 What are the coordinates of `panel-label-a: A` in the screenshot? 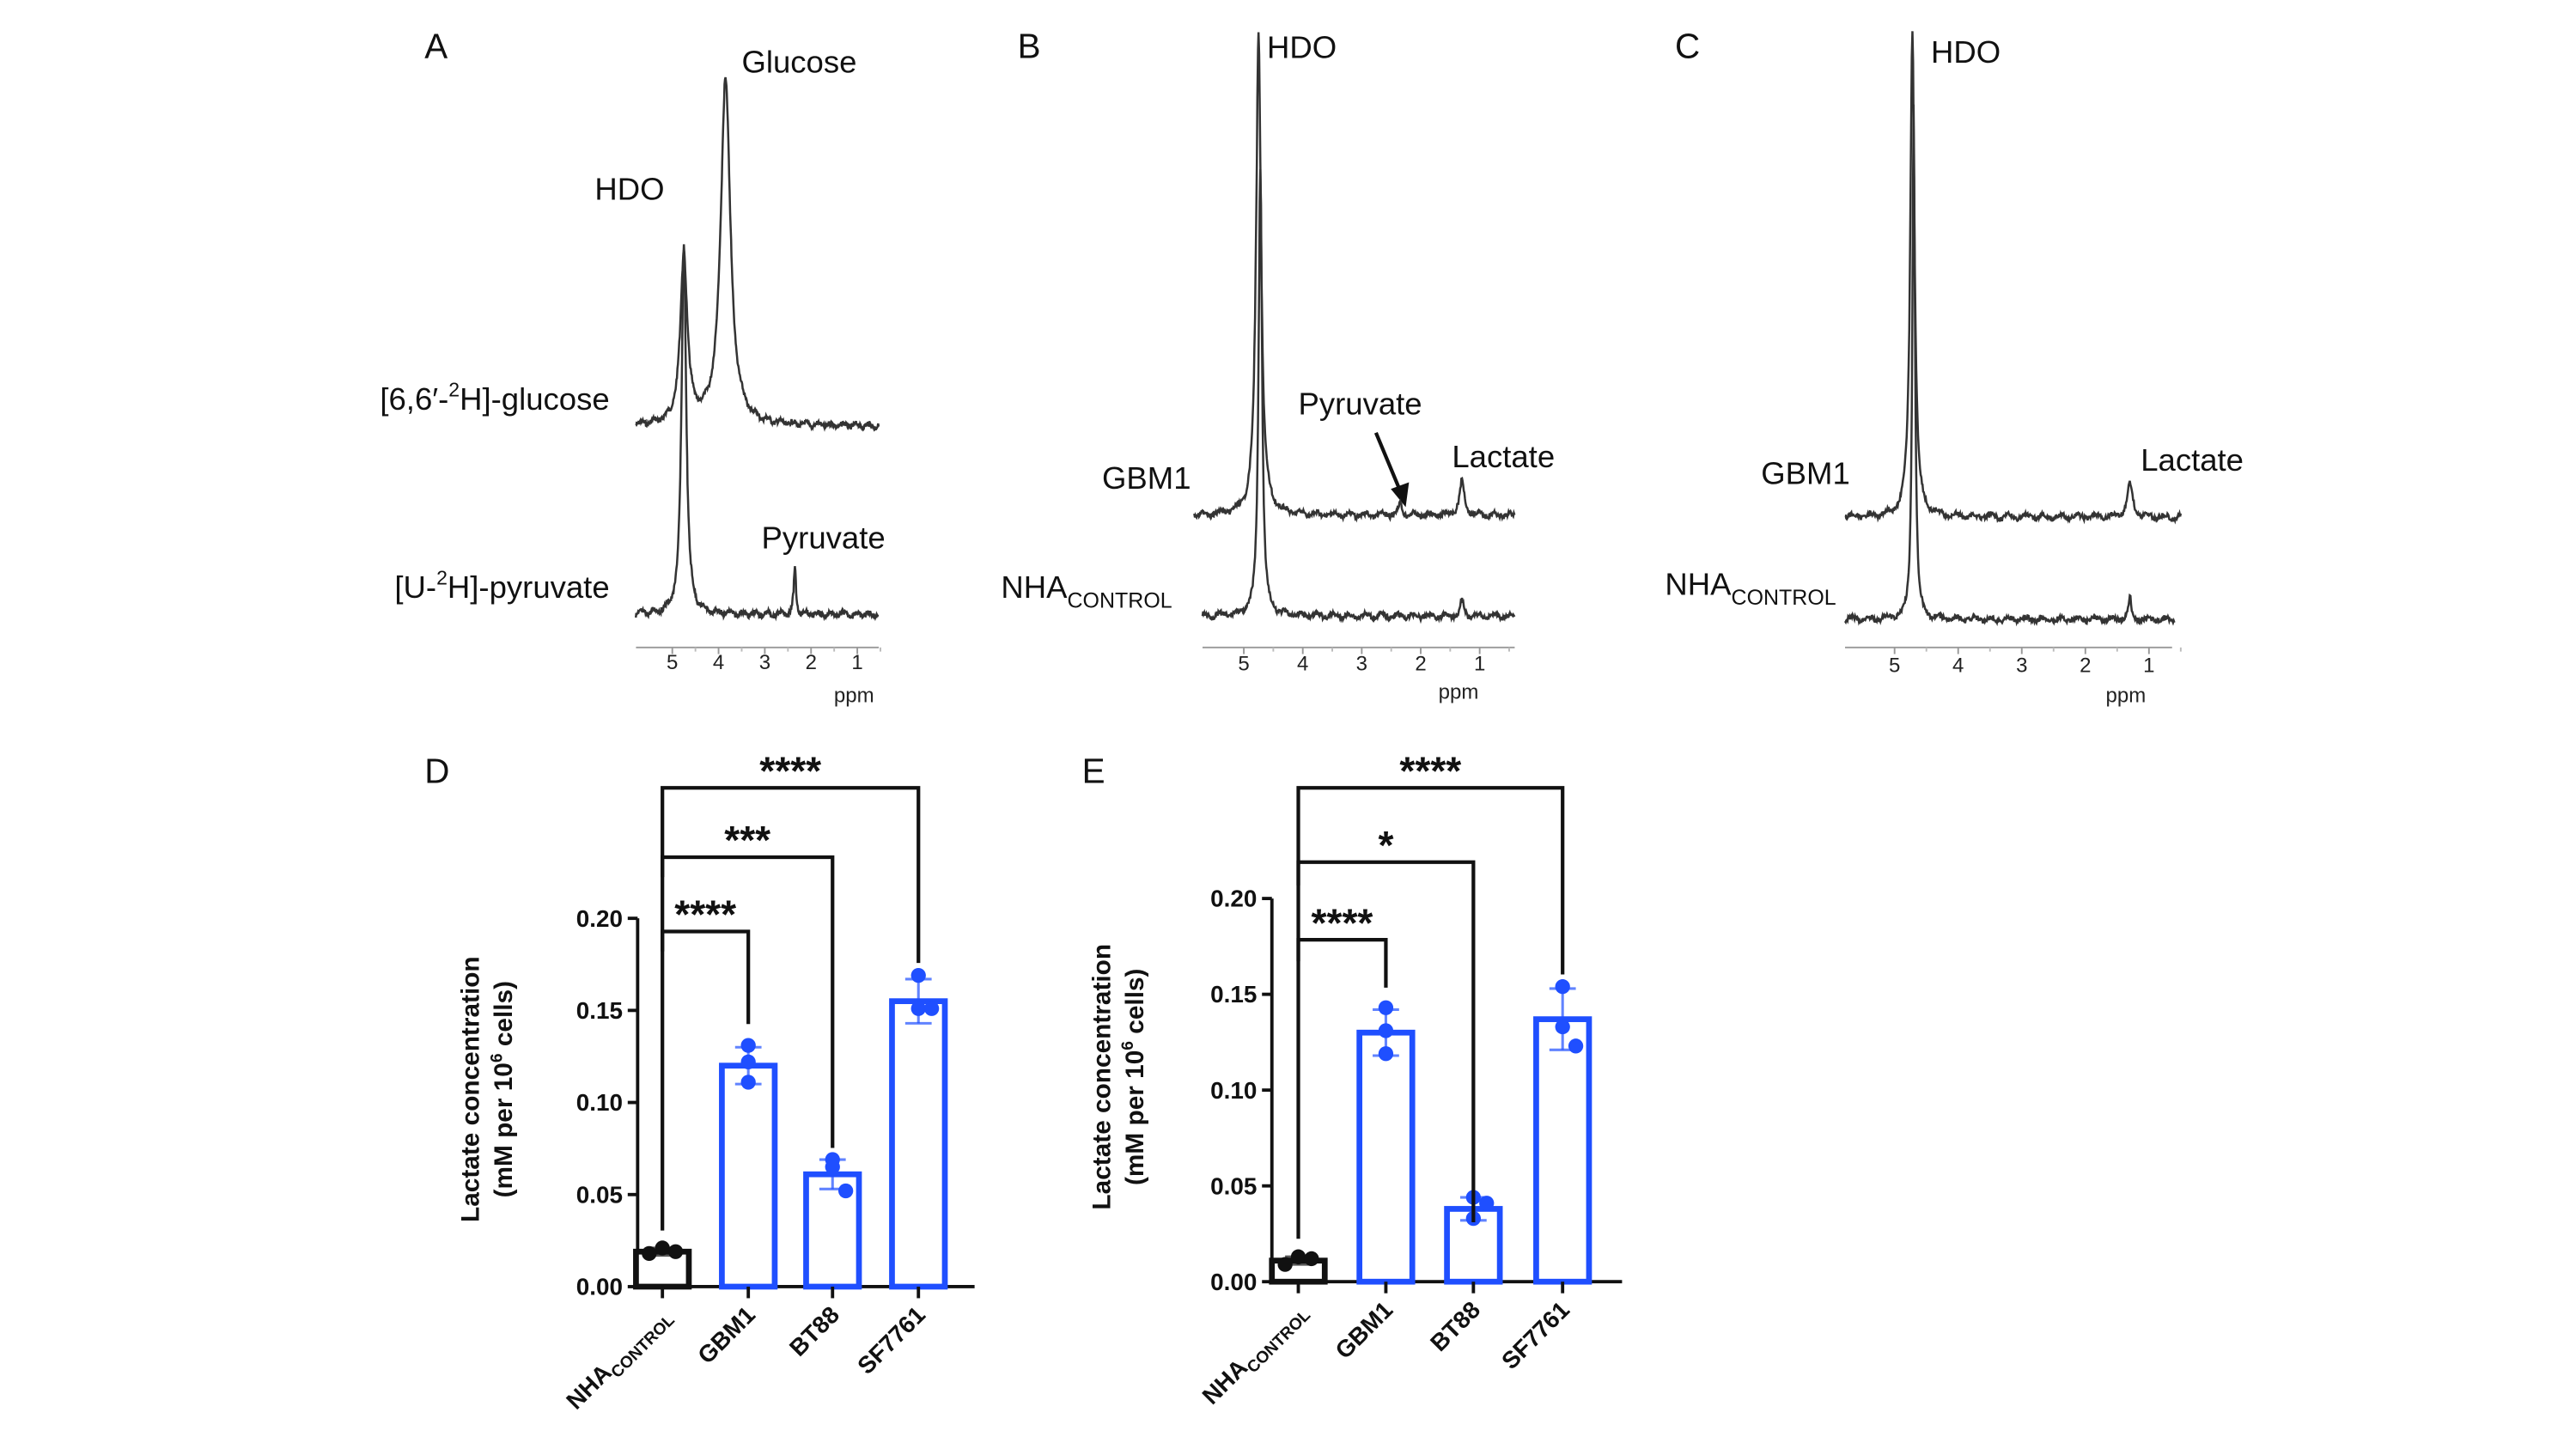 It's located at (436, 45).